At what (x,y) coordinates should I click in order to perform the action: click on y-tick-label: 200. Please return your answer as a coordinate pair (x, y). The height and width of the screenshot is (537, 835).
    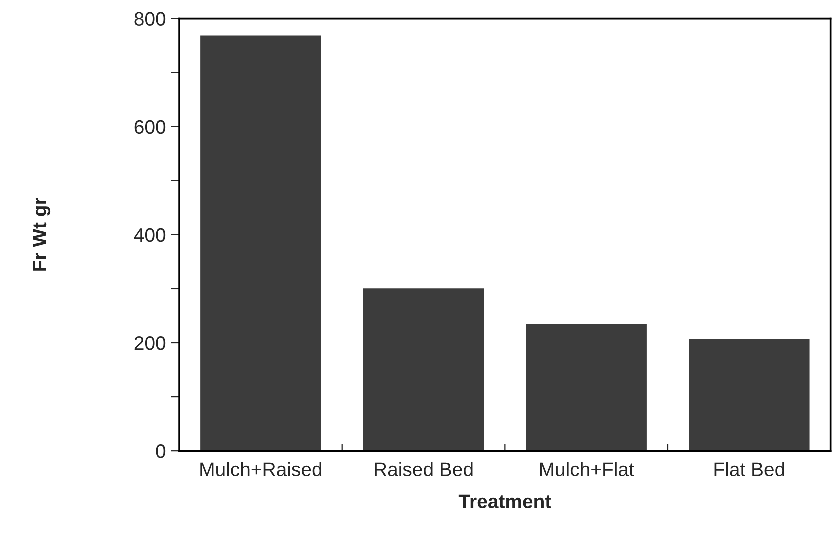
    Looking at the image, I should click on (150, 343).